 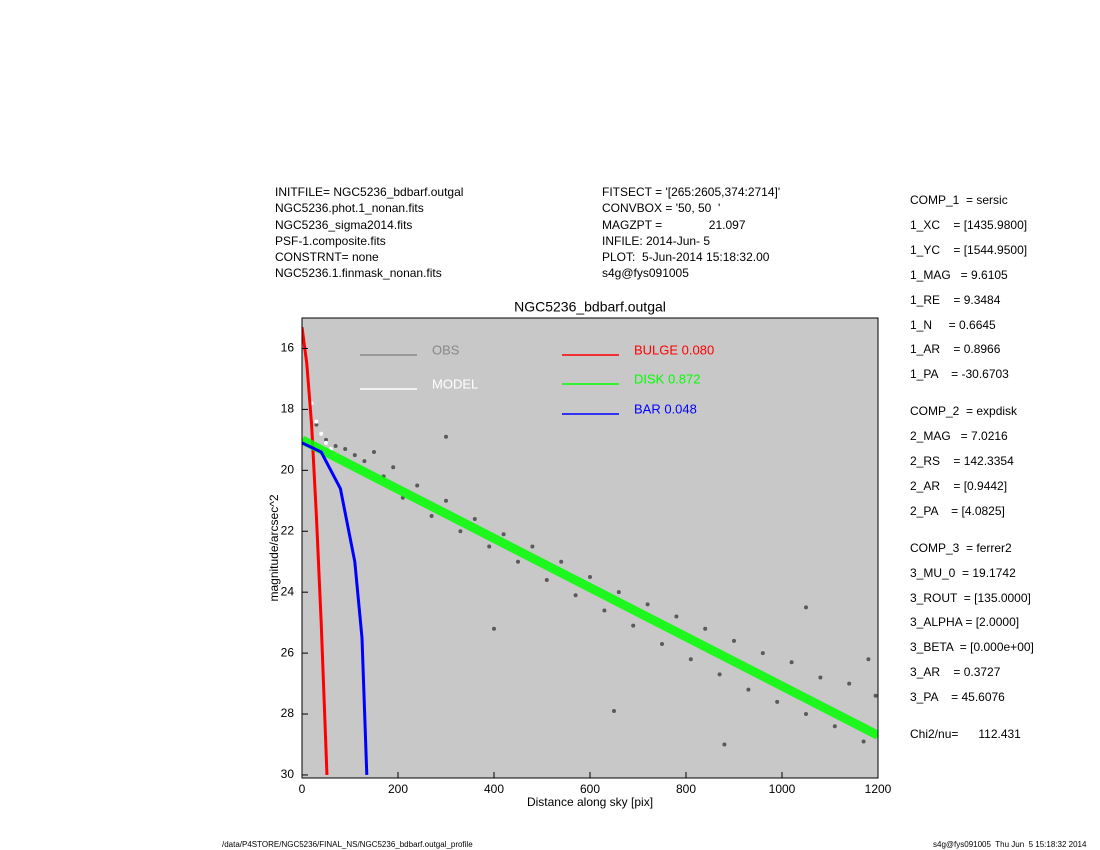 I want to click on y-tick-label: 18, so click(x=288, y=409).